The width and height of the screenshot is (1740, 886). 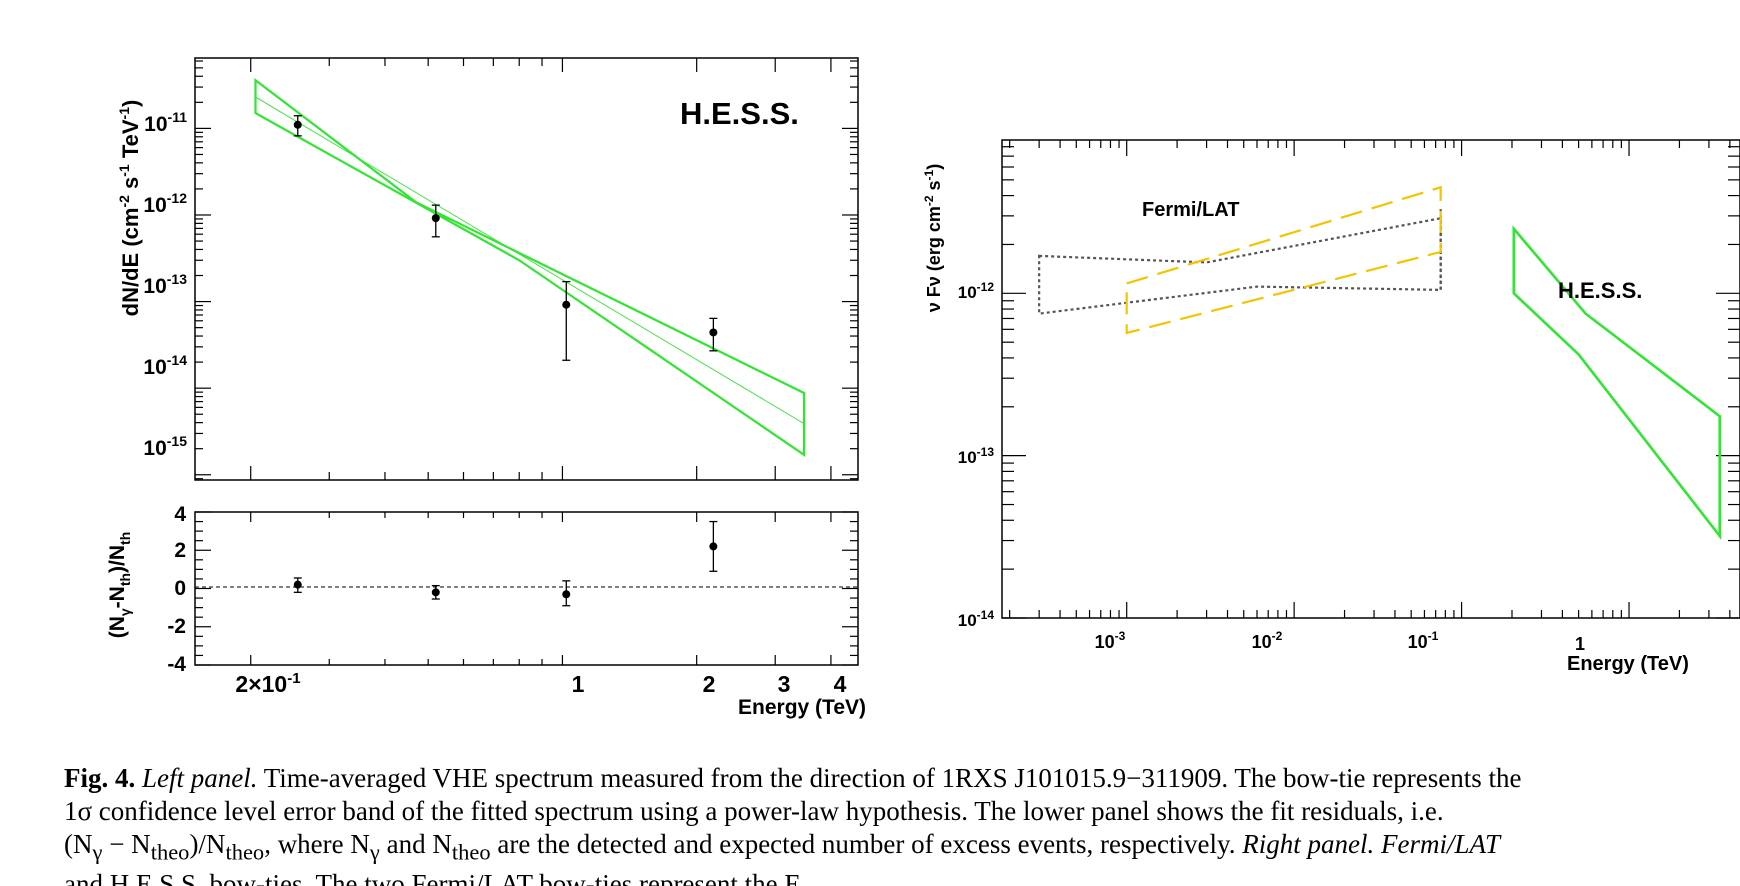 I want to click on residuals-xlabel: Energy (TeV), so click(x=802, y=707).